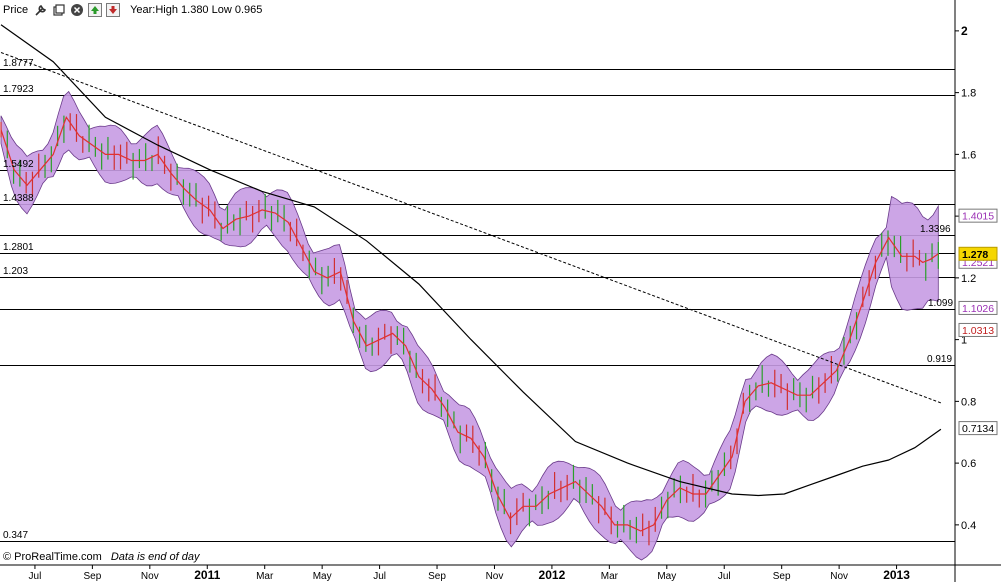  Describe the element at coordinates (968, 526) in the screenshot. I see `y-tick-label-8: 0.4` at that location.